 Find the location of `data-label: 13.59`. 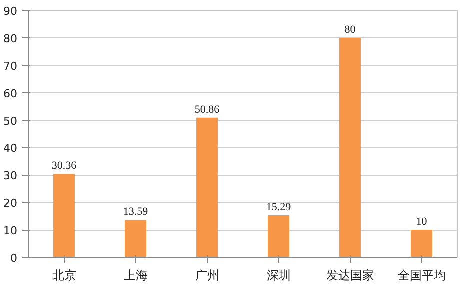

data-label: 13.59 is located at coordinates (136, 212).